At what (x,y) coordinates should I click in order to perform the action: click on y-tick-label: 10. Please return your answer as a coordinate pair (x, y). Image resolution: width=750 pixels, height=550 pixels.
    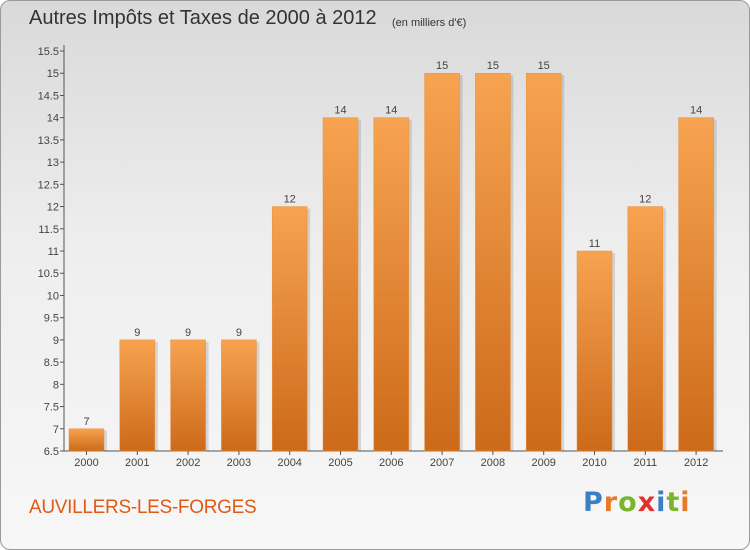
    Looking at the image, I should click on (53, 296).